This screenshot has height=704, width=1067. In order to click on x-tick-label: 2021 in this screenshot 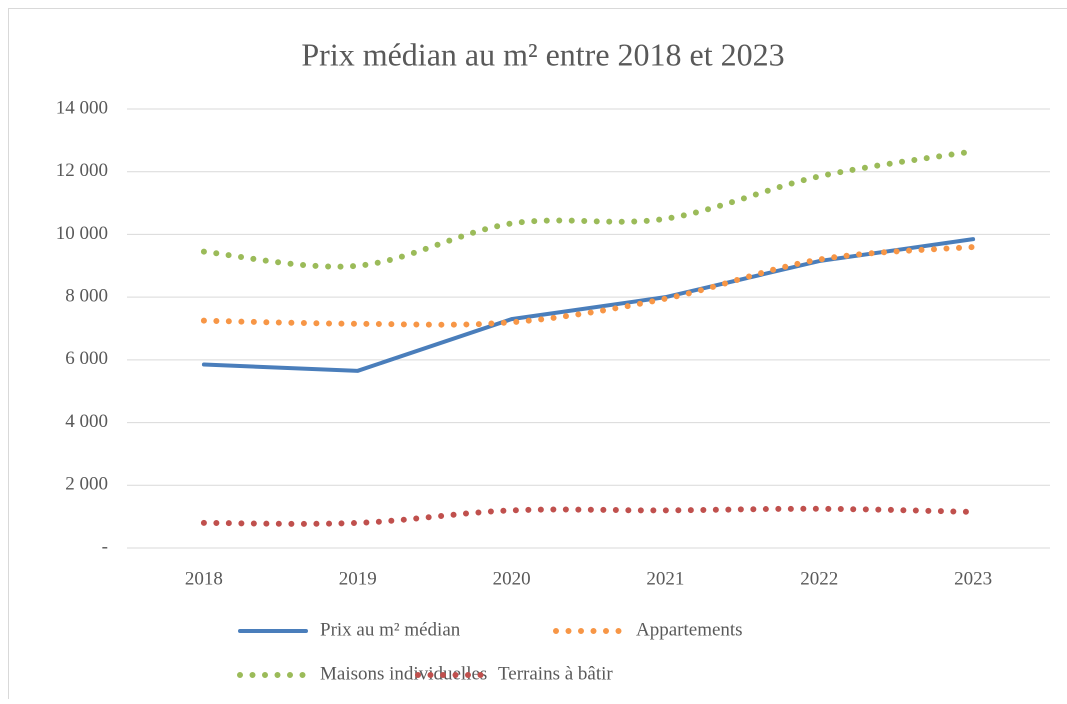, I will do `click(665, 578)`.